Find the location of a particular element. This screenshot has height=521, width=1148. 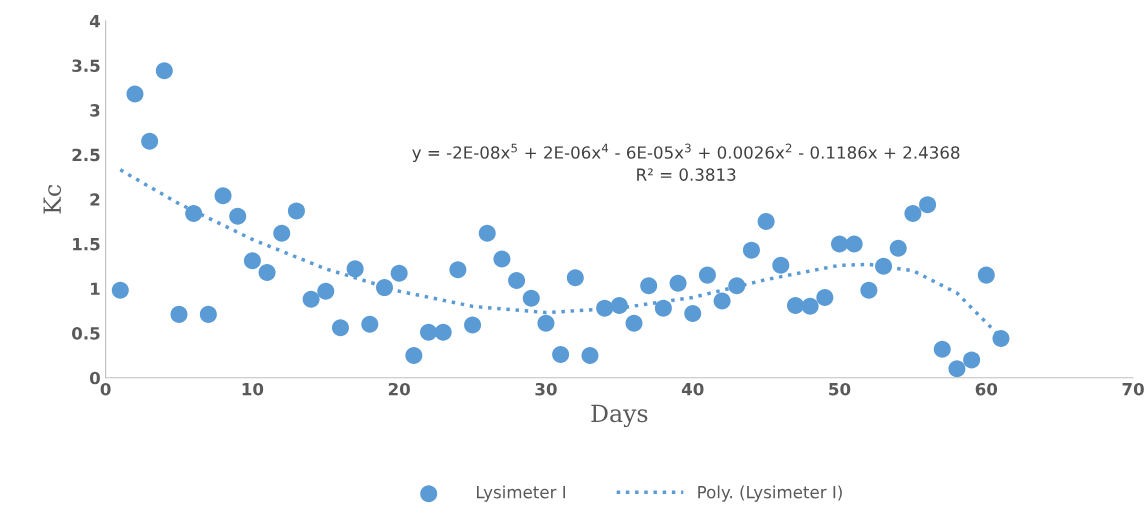

x-tick-label: 20 is located at coordinates (399, 389).